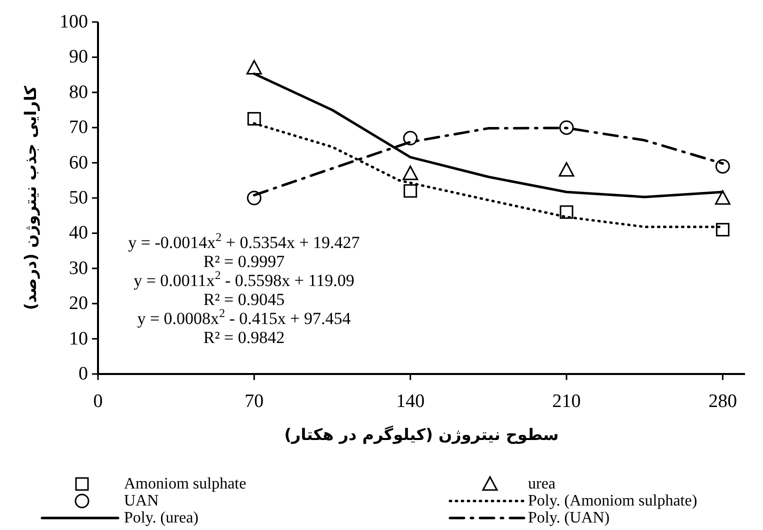  What do you see at coordinates (78, 163) in the screenshot?
I see `y-tick-label: 60` at bounding box center [78, 163].